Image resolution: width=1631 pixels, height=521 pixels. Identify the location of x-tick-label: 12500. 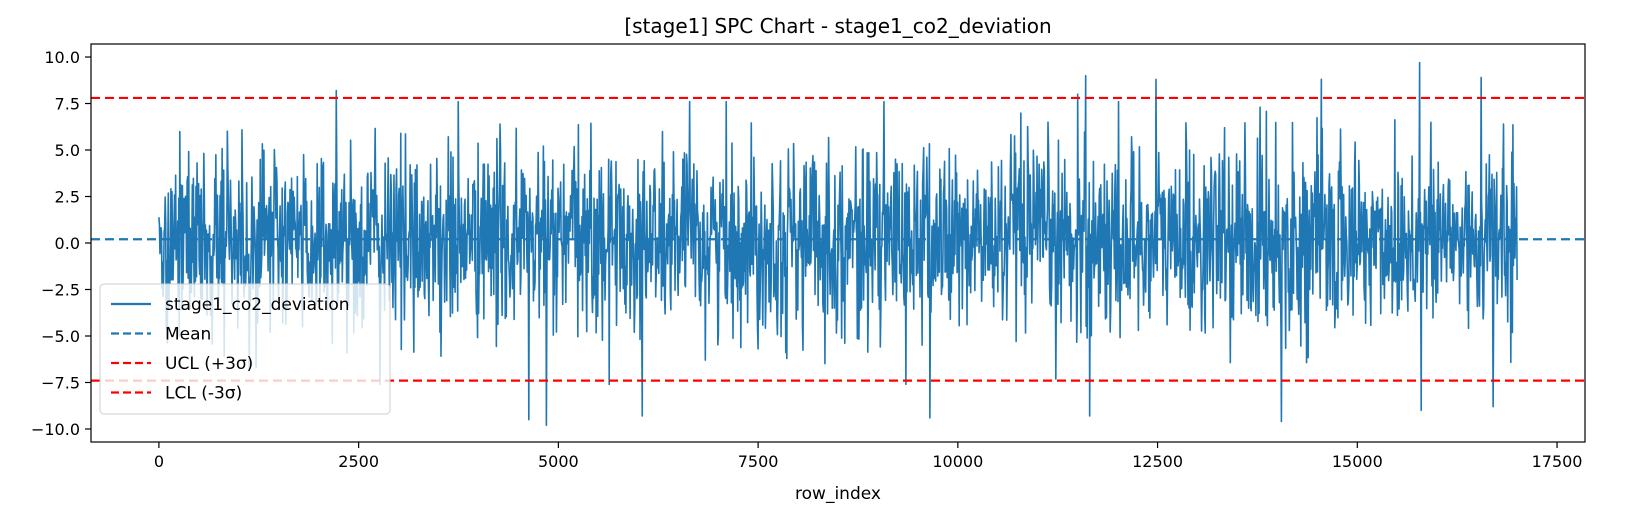
(1157, 461).